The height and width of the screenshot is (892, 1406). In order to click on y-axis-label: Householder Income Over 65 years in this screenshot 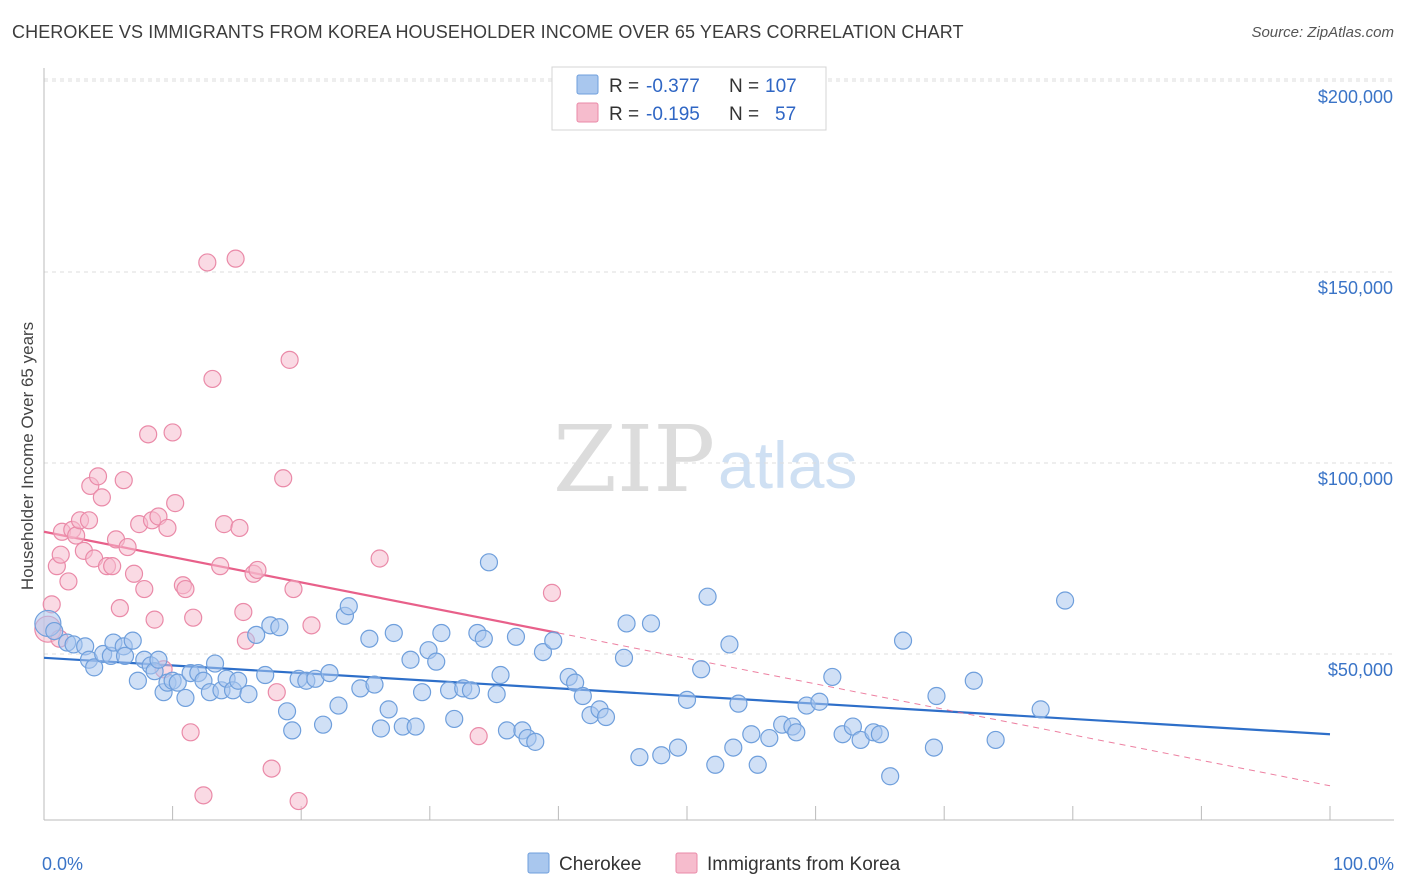, I will do `click(27, 456)`.